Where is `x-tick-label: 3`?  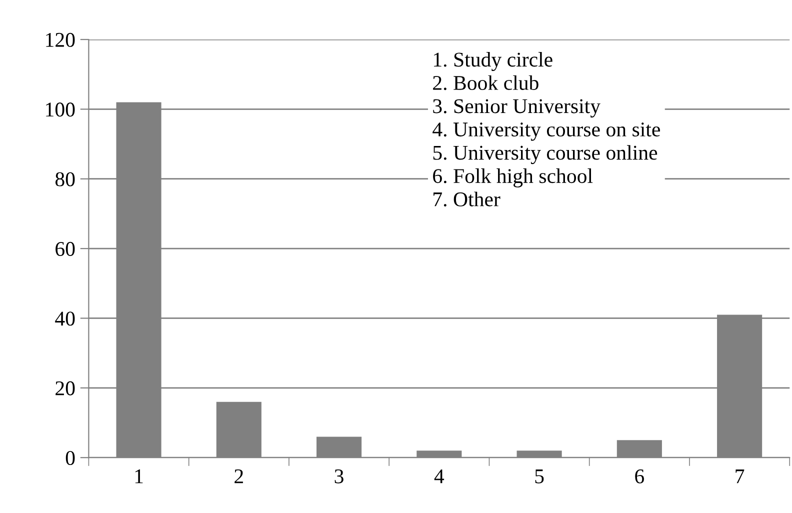
x-tick-label: 3 is located at coordinates (339, 476).